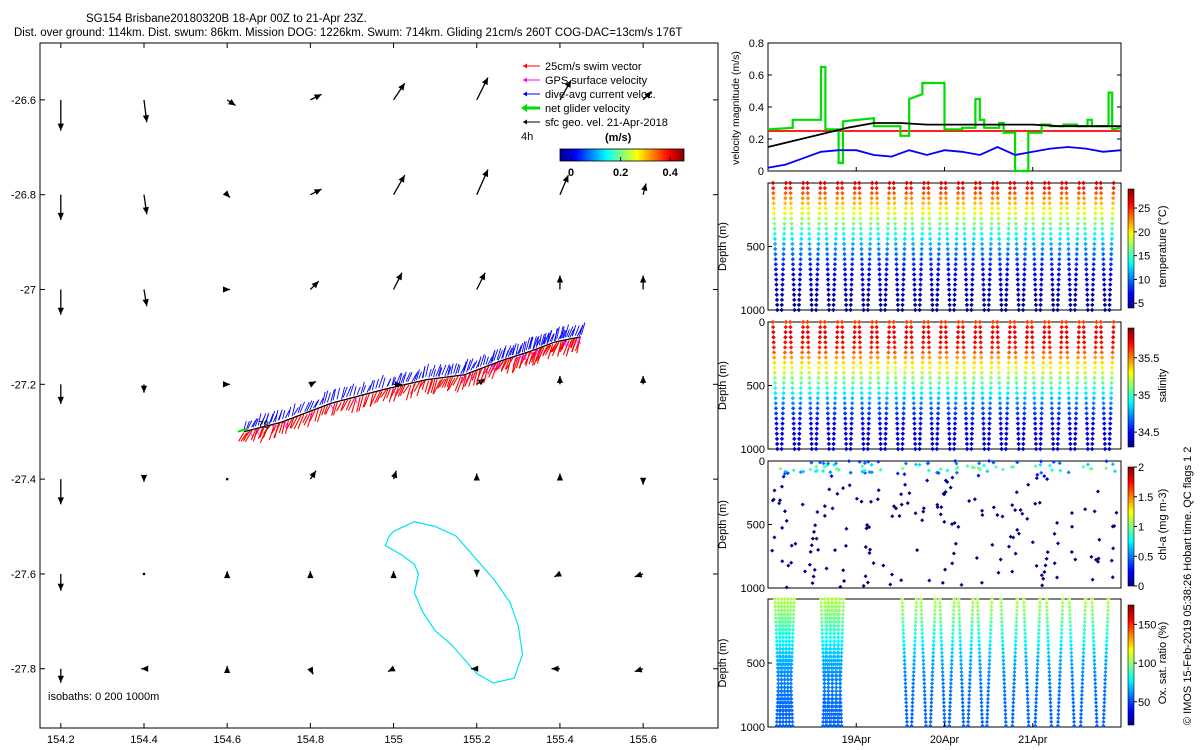  What do you see at coordinates (399, 276) in the screenshot?
I see `geo-arrow-head` at bounding box center [399, 276].